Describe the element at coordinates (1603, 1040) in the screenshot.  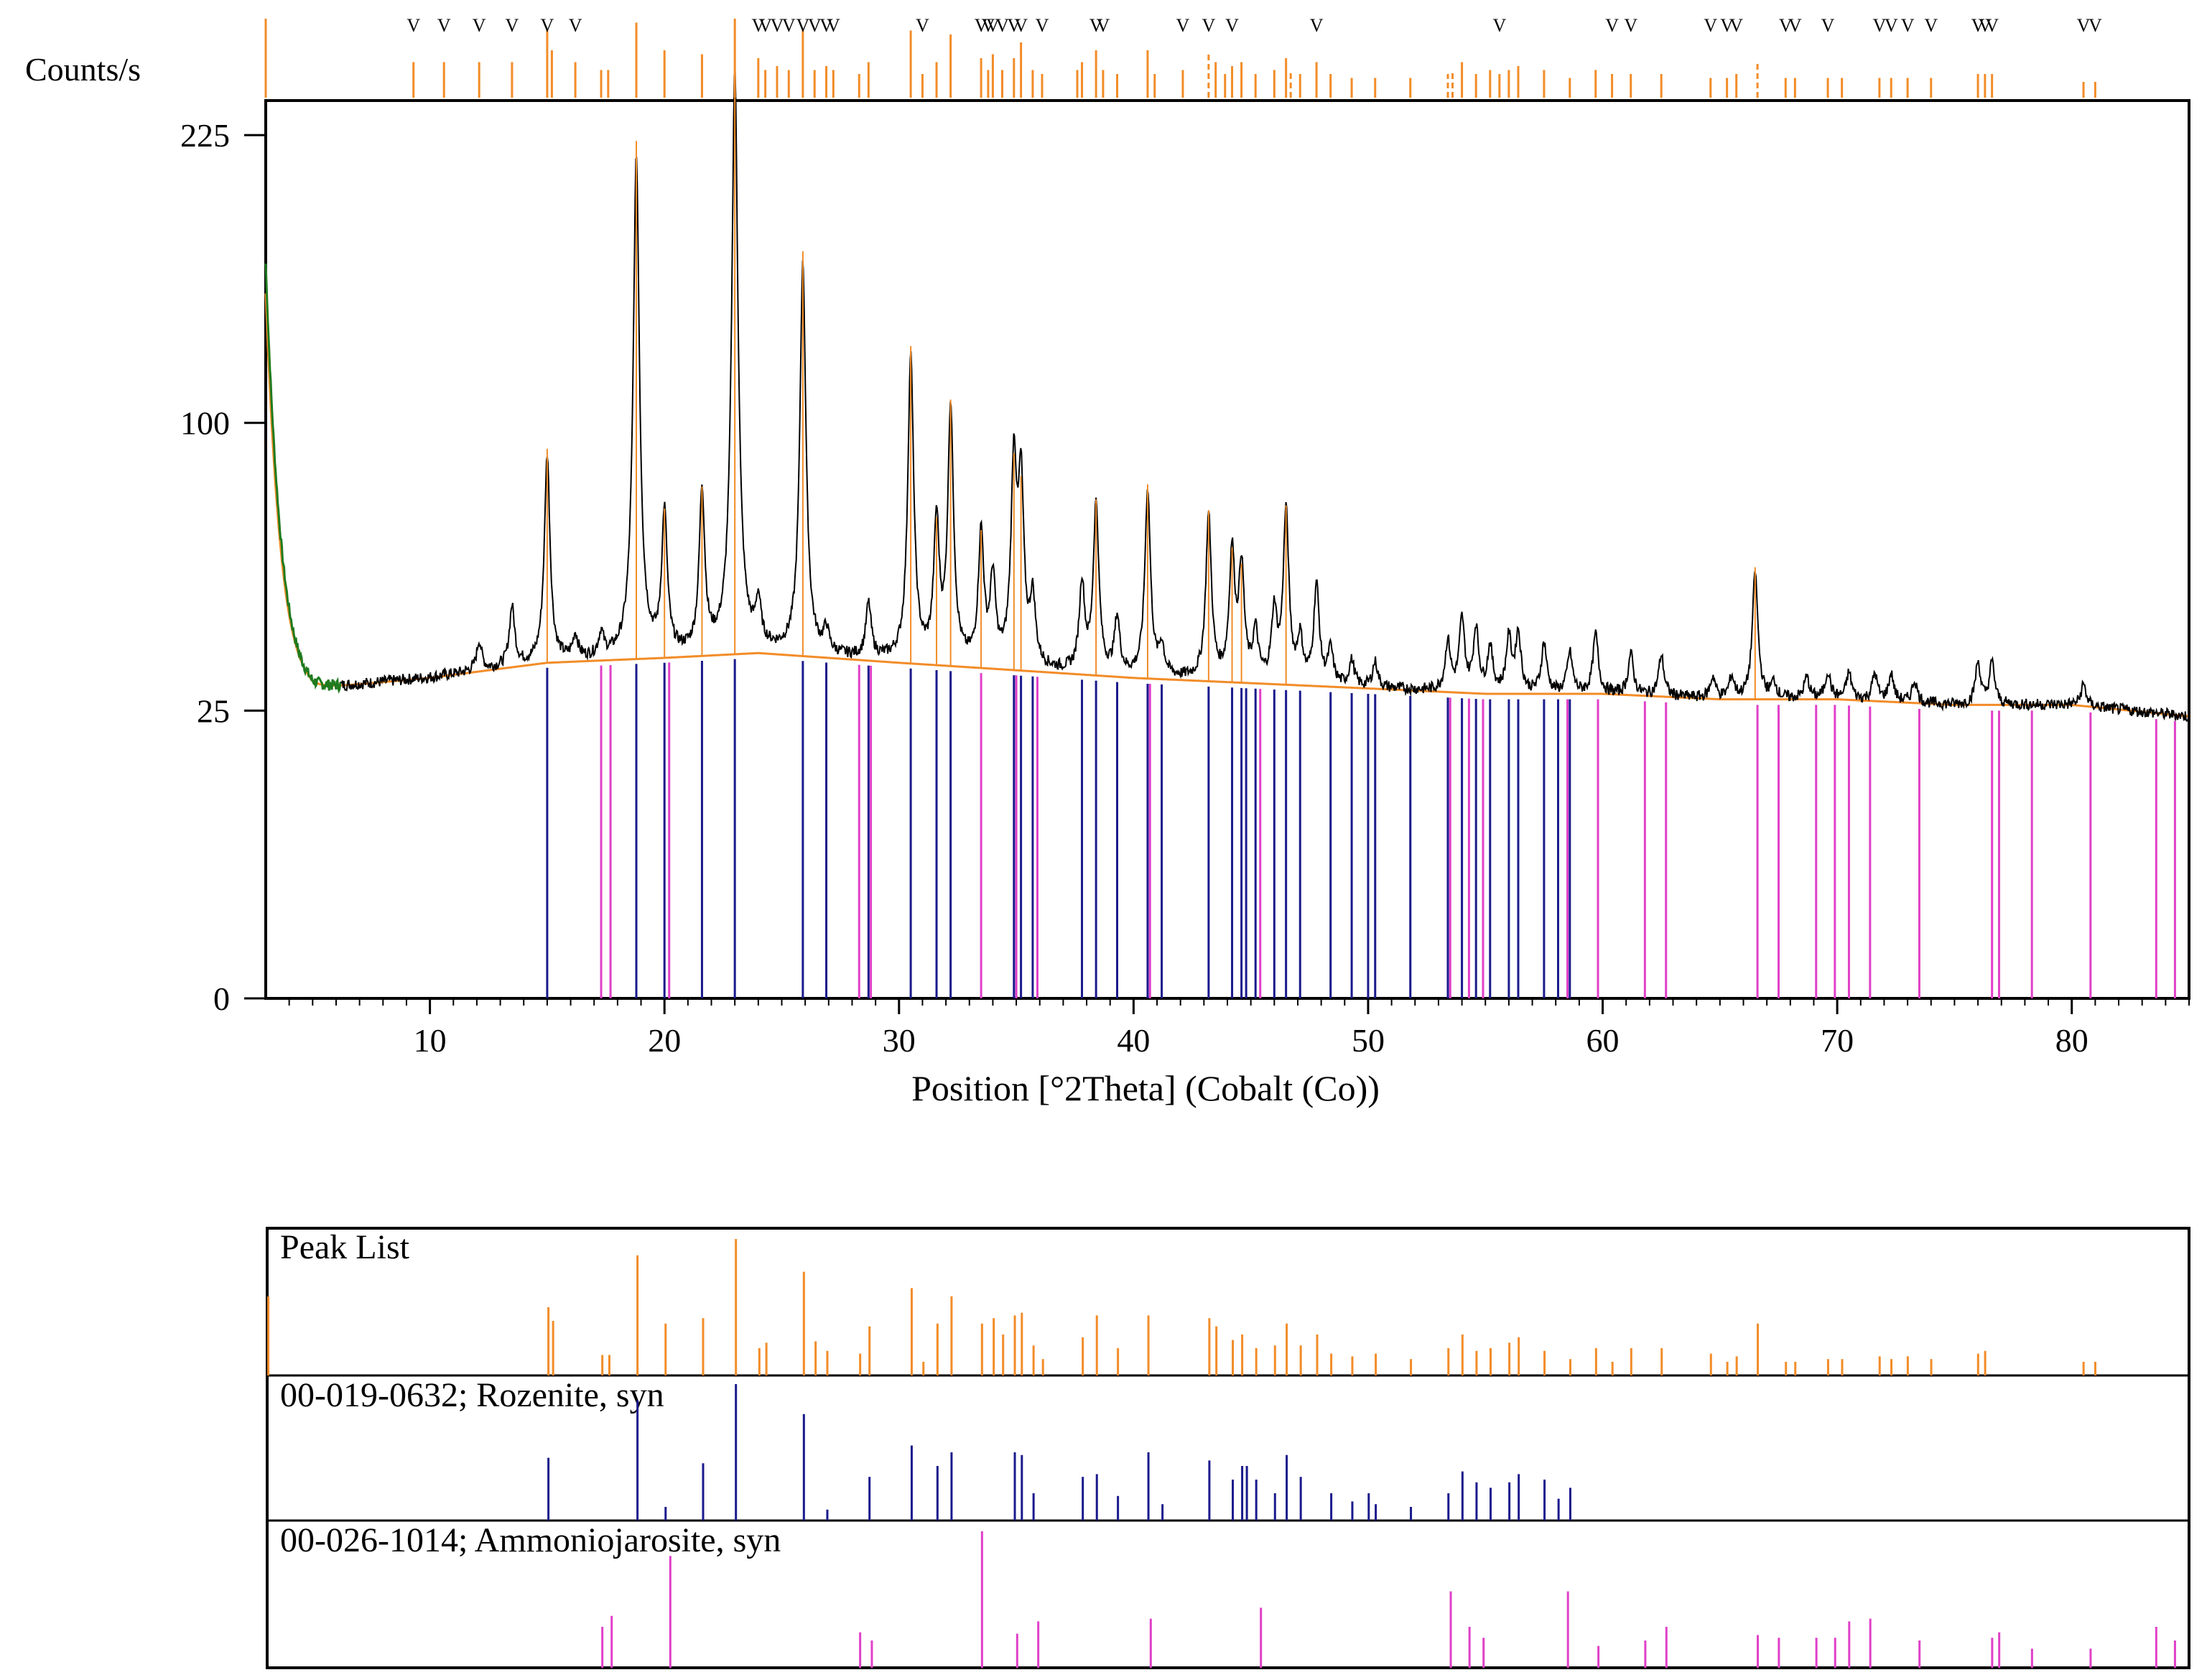
I see `x-tick-label: 60` at that location.